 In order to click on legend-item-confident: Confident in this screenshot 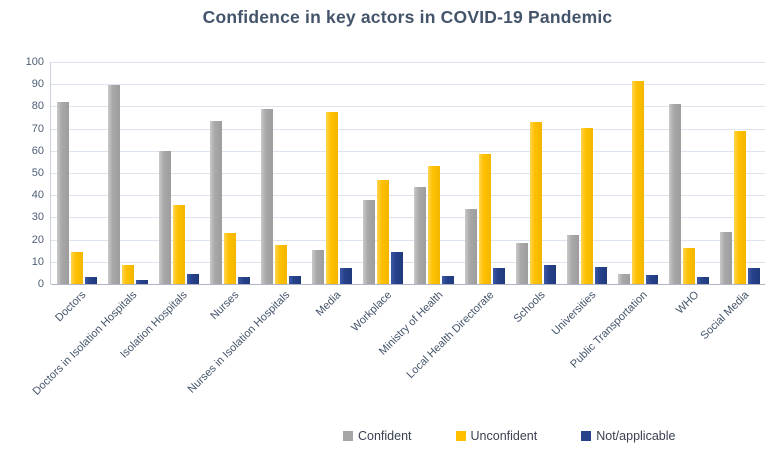, I will do `click(377, 436)`.